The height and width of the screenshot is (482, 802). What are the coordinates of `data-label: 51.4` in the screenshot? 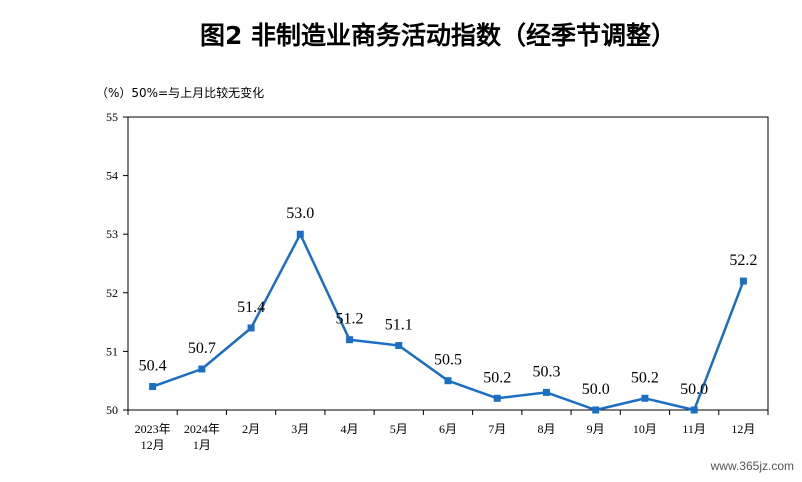 It's located at (251, 307).